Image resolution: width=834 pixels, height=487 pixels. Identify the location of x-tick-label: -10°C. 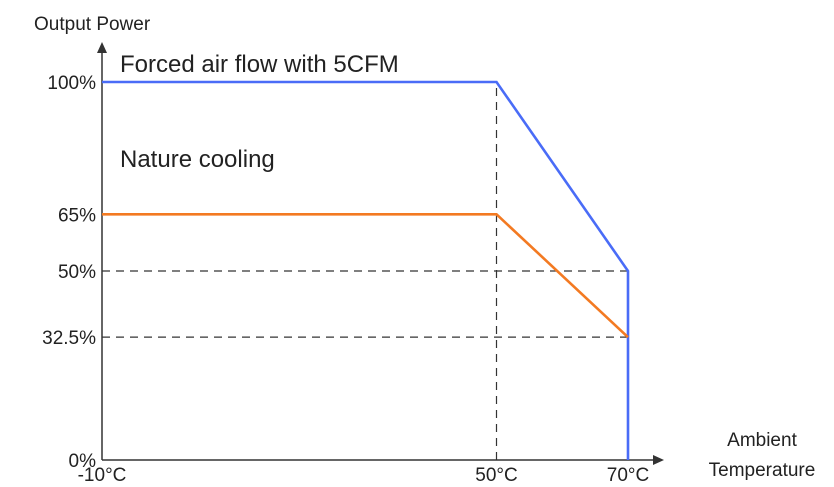
(102, 475).